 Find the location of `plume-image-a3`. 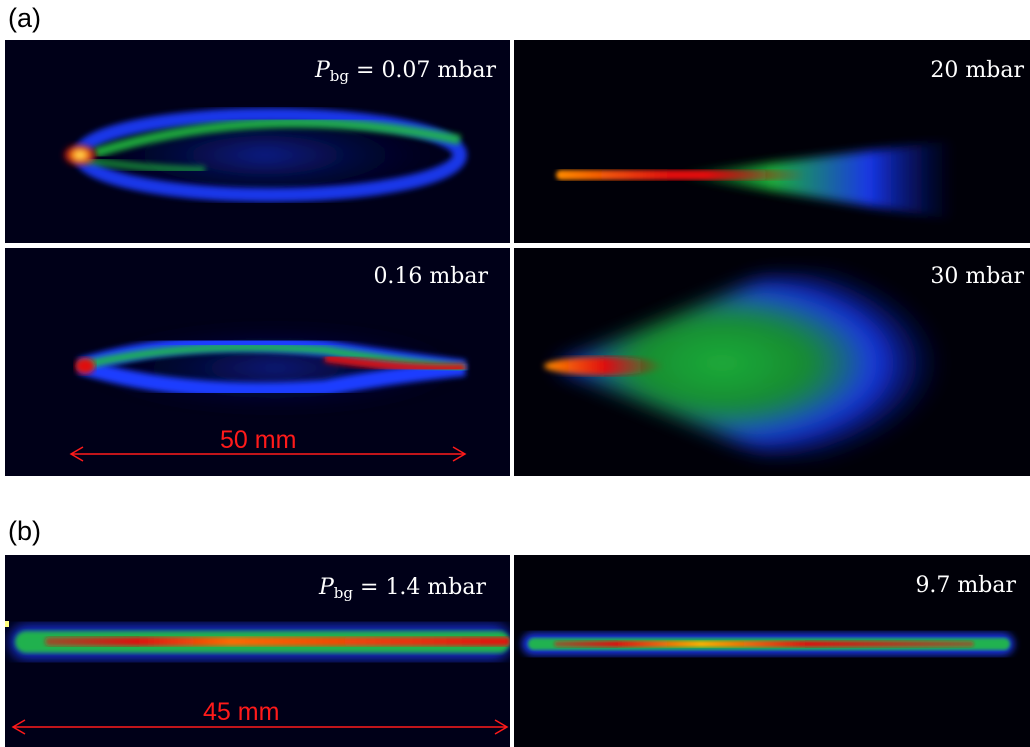

plume-image-a3 is located at coordinates (257, 362).